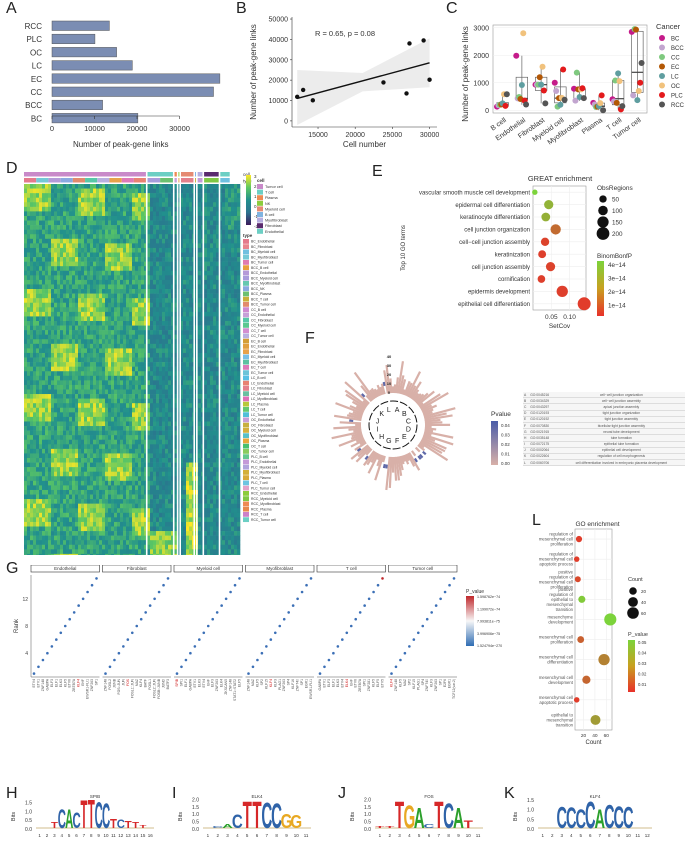  I want to click on x-tick-label: 20000, so click(355, 135).